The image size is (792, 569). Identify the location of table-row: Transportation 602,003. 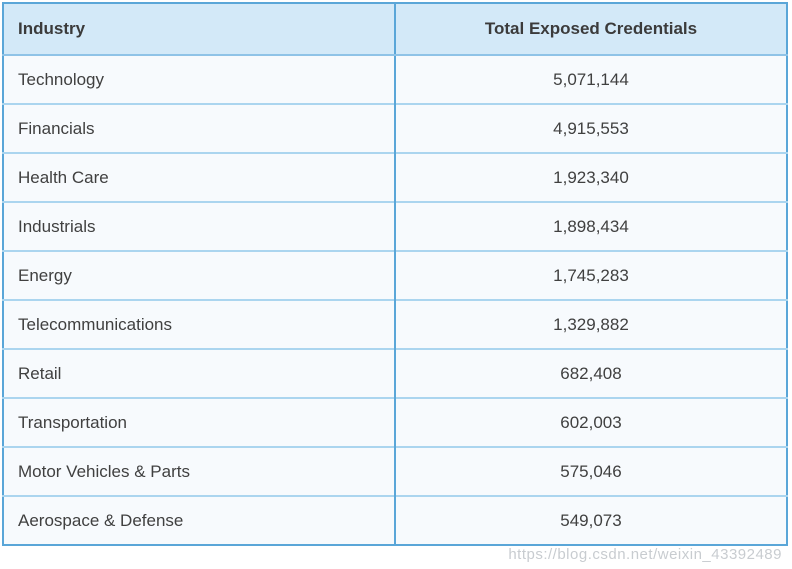
(395, 422).